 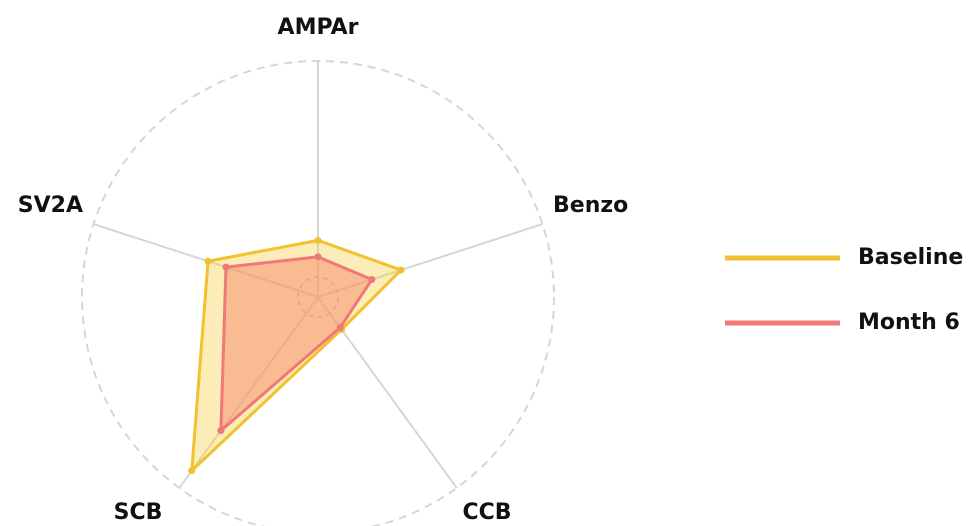 What do you see at coordinates (909, 322) in the screenshot?
I see `legend-label: Month 6` at bounding box center [909, 322].